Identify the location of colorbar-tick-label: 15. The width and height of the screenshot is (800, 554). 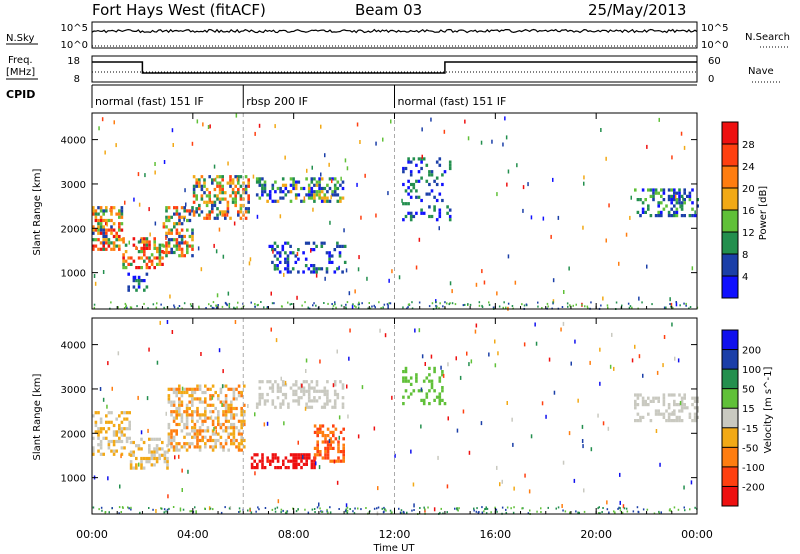
(748, 409).